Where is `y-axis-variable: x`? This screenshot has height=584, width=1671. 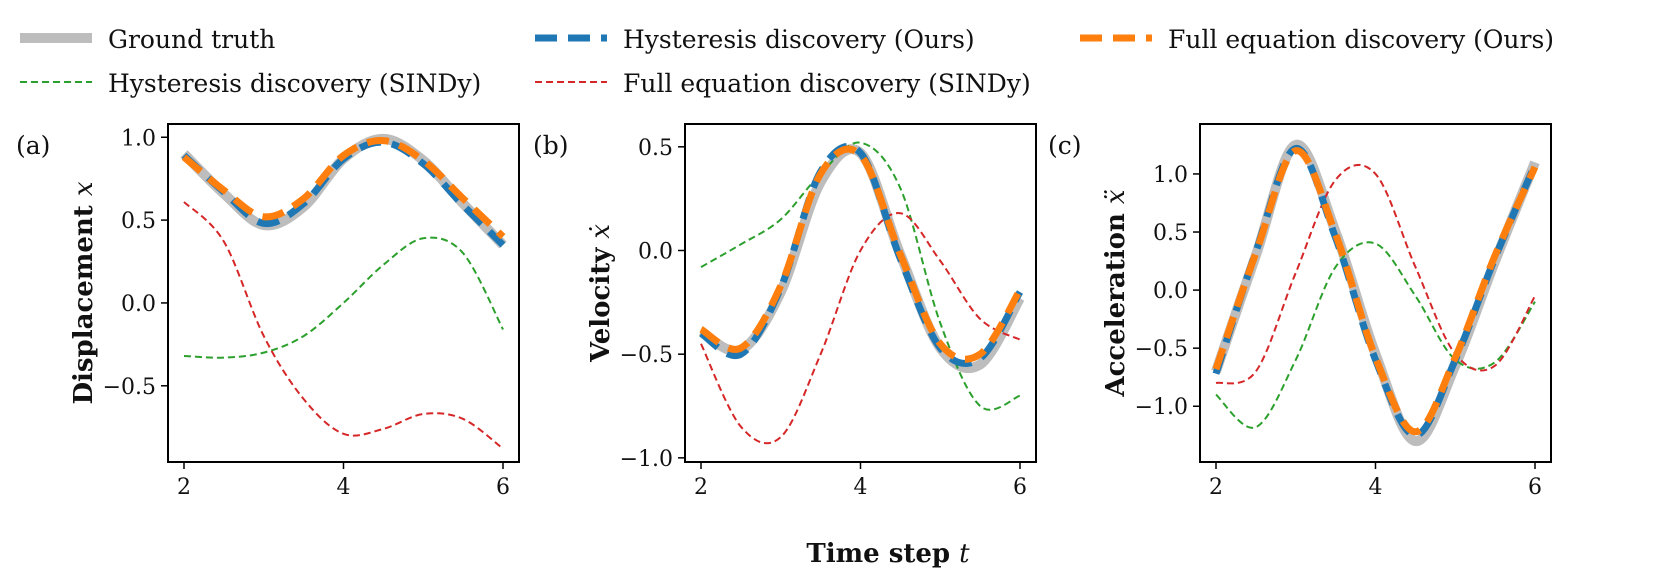
y-axis-variable: x is located at coordinates (84, 188).